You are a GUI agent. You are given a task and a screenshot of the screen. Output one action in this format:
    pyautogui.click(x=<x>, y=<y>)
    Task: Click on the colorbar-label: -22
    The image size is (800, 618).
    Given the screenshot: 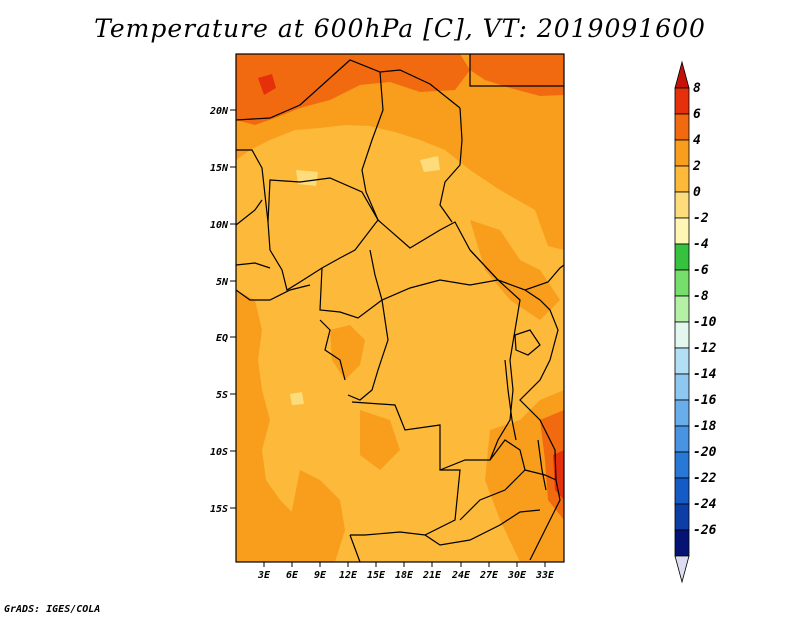 What is the action you would take?
    pyautogui.click(x=705, y=478)
    